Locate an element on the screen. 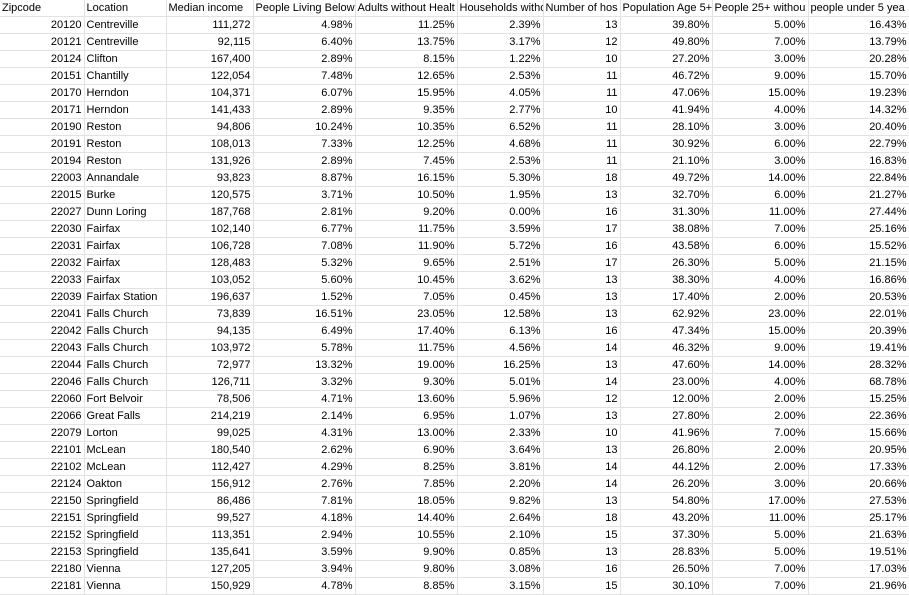 The image size is (909, 595). table-cell: 6.95% is located at coordinates (406, 416).